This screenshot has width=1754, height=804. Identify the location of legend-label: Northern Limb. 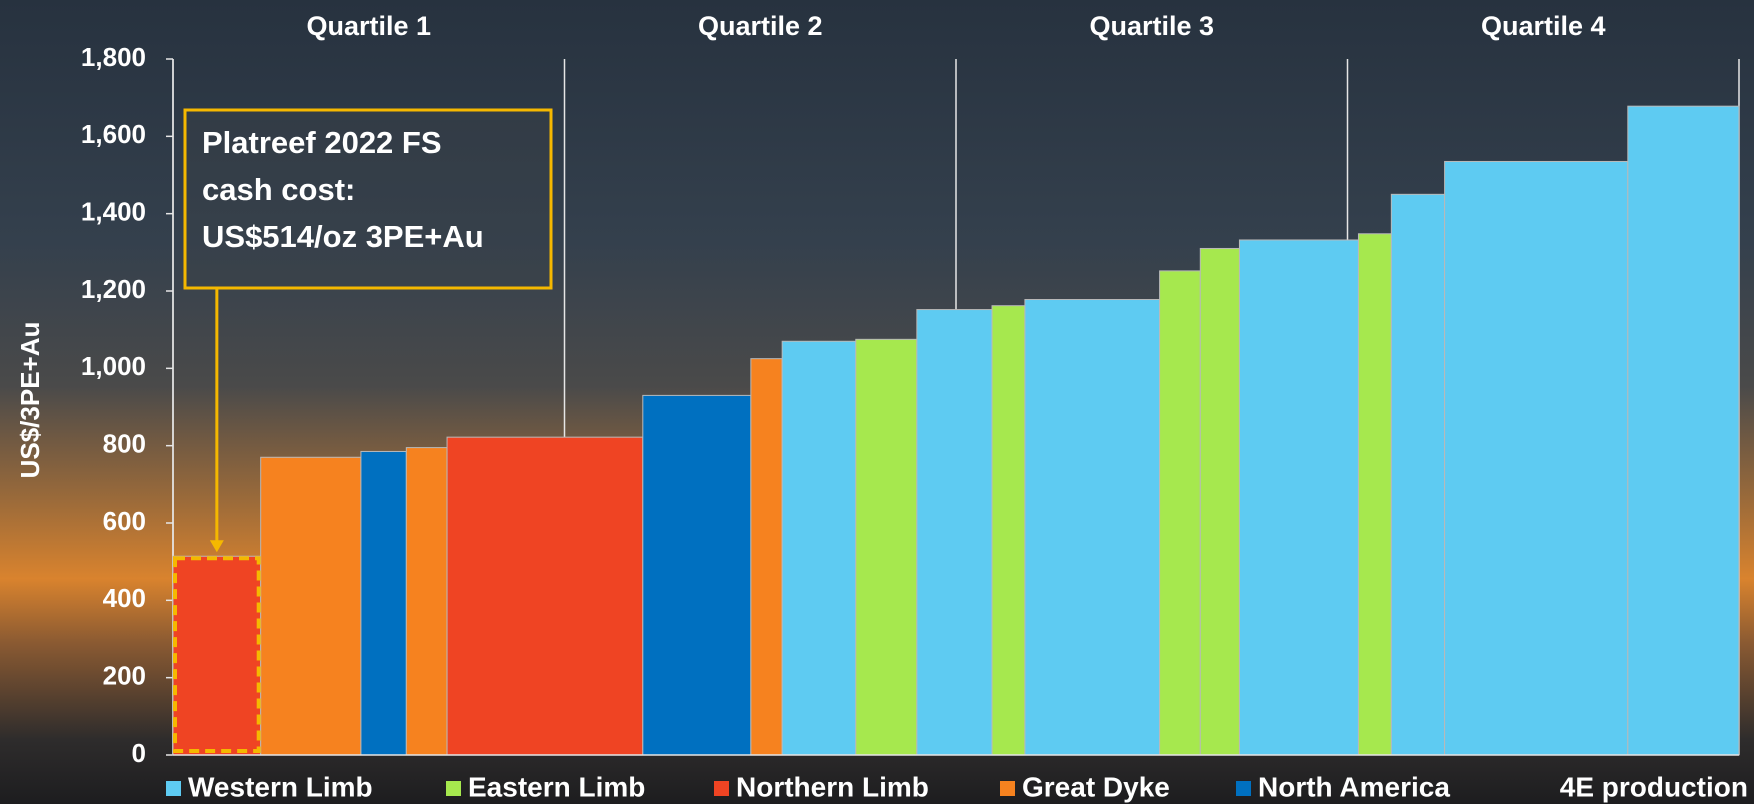
(832, 786).